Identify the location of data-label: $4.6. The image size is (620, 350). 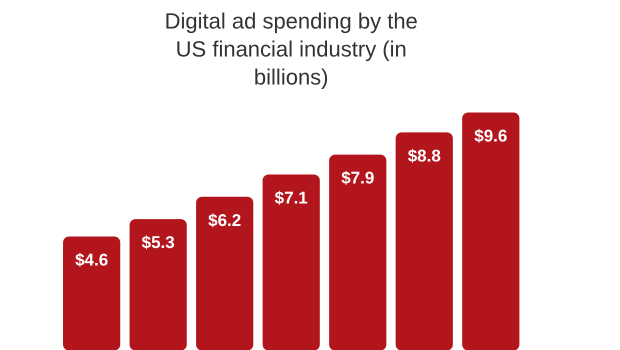
(91, 260).